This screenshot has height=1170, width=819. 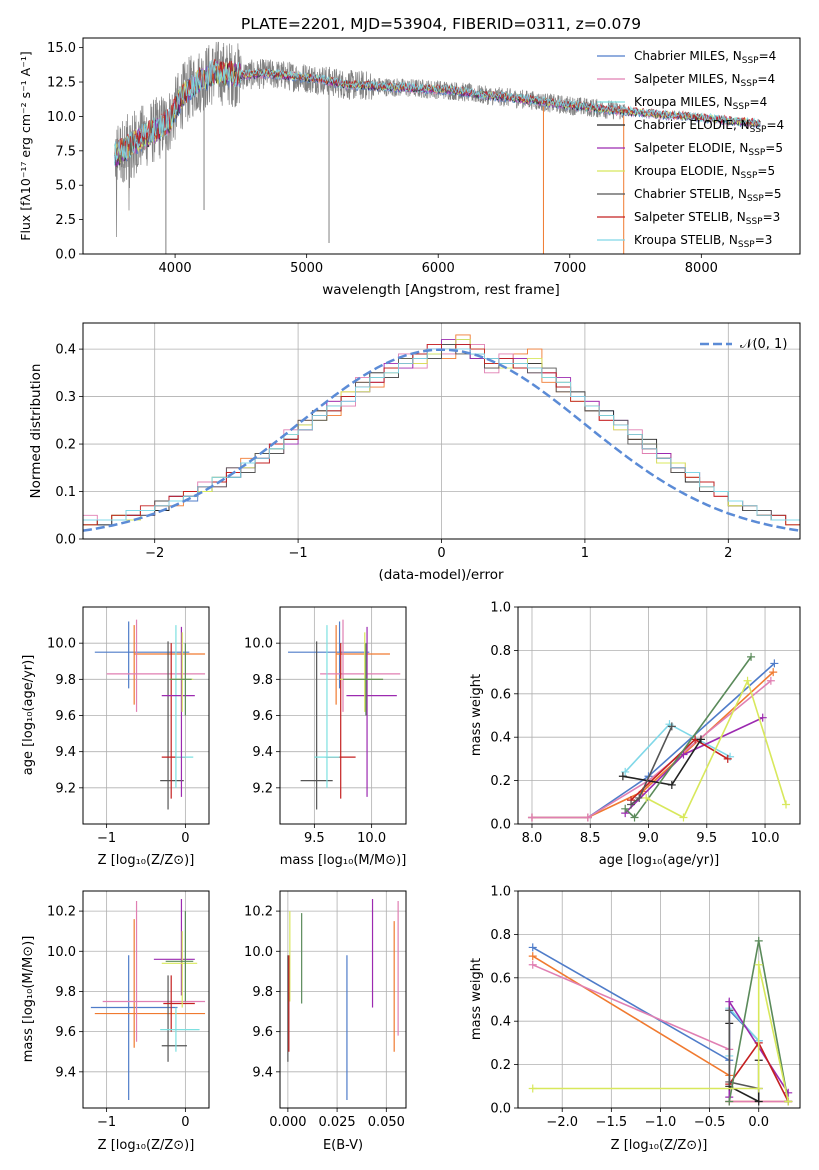 What do you see at coordinates (61, 912) in the screenshot?
I see `z-mass-ytick-label: 10.2` at bounding box center [61, 912].